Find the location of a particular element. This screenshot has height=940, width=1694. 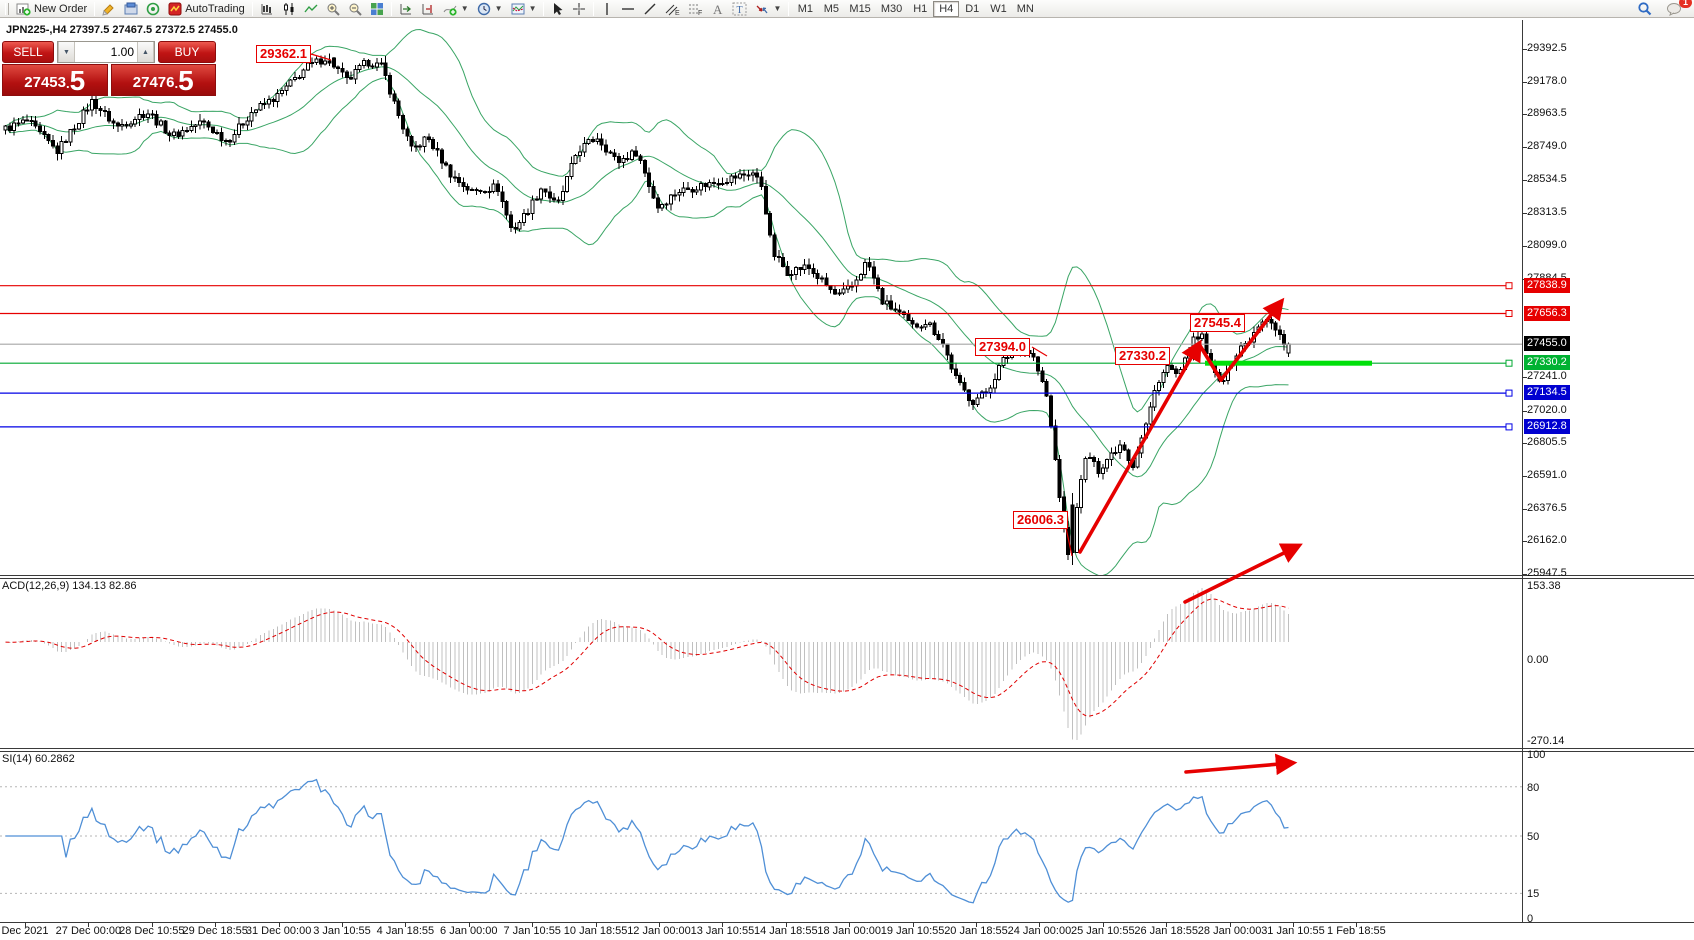

templates-icon is located at coordinates (518, 8).